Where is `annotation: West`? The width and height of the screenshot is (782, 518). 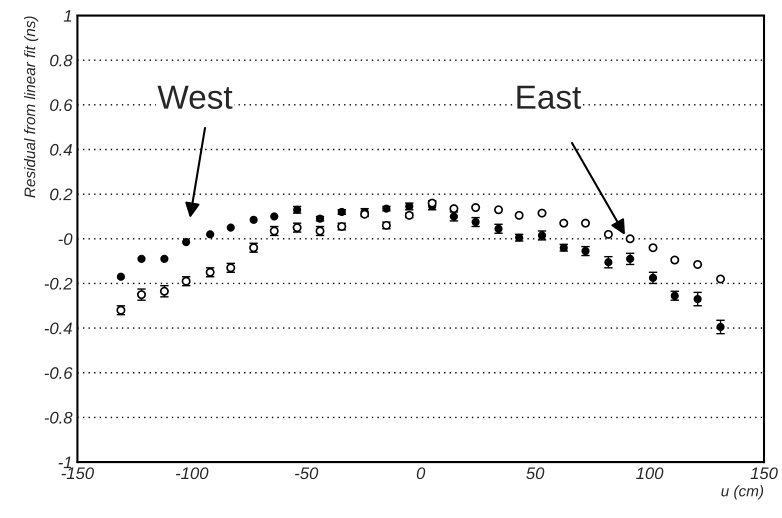
annotation: West is located at coordinates (194, 97).